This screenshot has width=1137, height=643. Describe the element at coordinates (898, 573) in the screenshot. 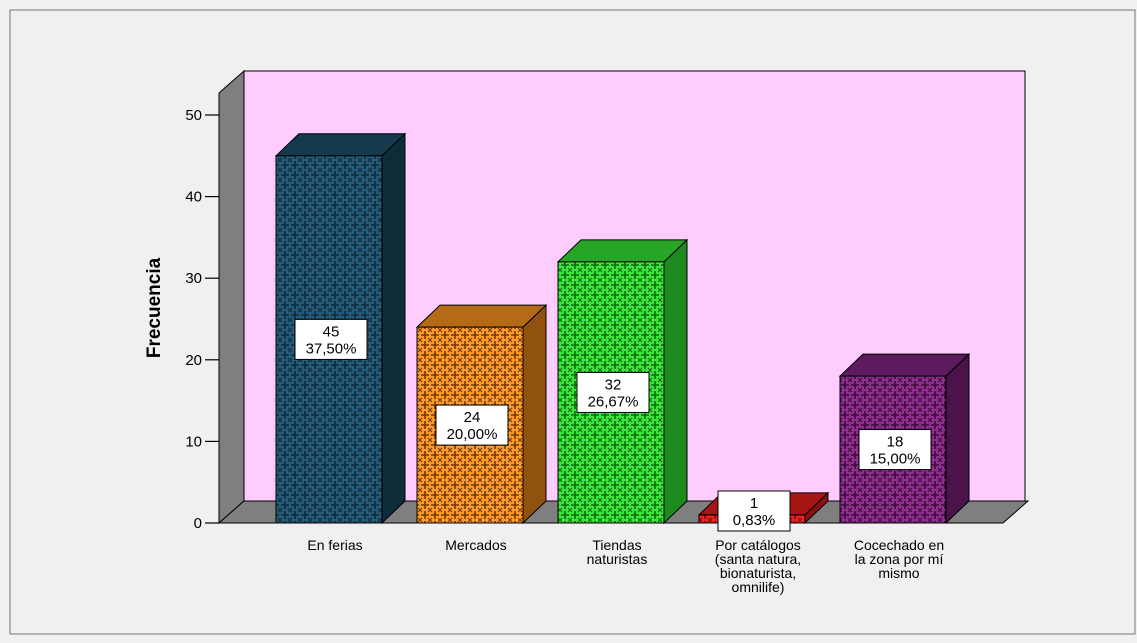

I see `x-category-label-line: mismo` at that location.